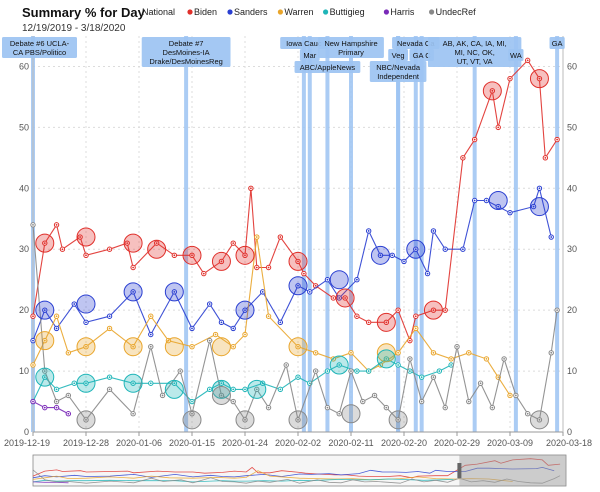 This screenshot has height=492, width=600. I want to click on x-tick-label: 2019-12-19, so click(27, 443).